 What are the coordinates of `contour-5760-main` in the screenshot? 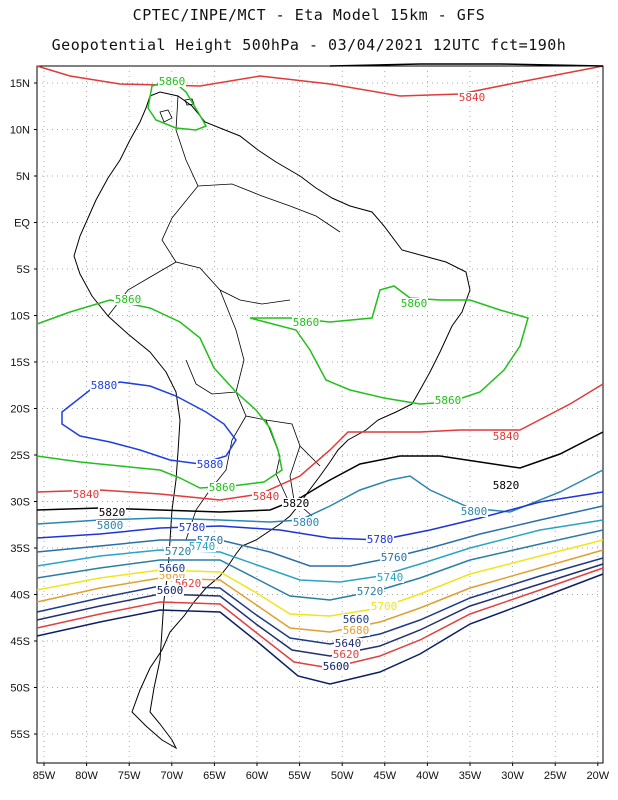 It's located at (320, 536).